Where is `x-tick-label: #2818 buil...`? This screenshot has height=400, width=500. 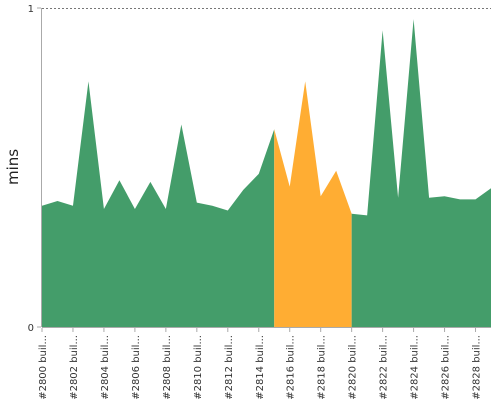
x-tick-label: #2818 buil... is located at coordinates (322, 367).